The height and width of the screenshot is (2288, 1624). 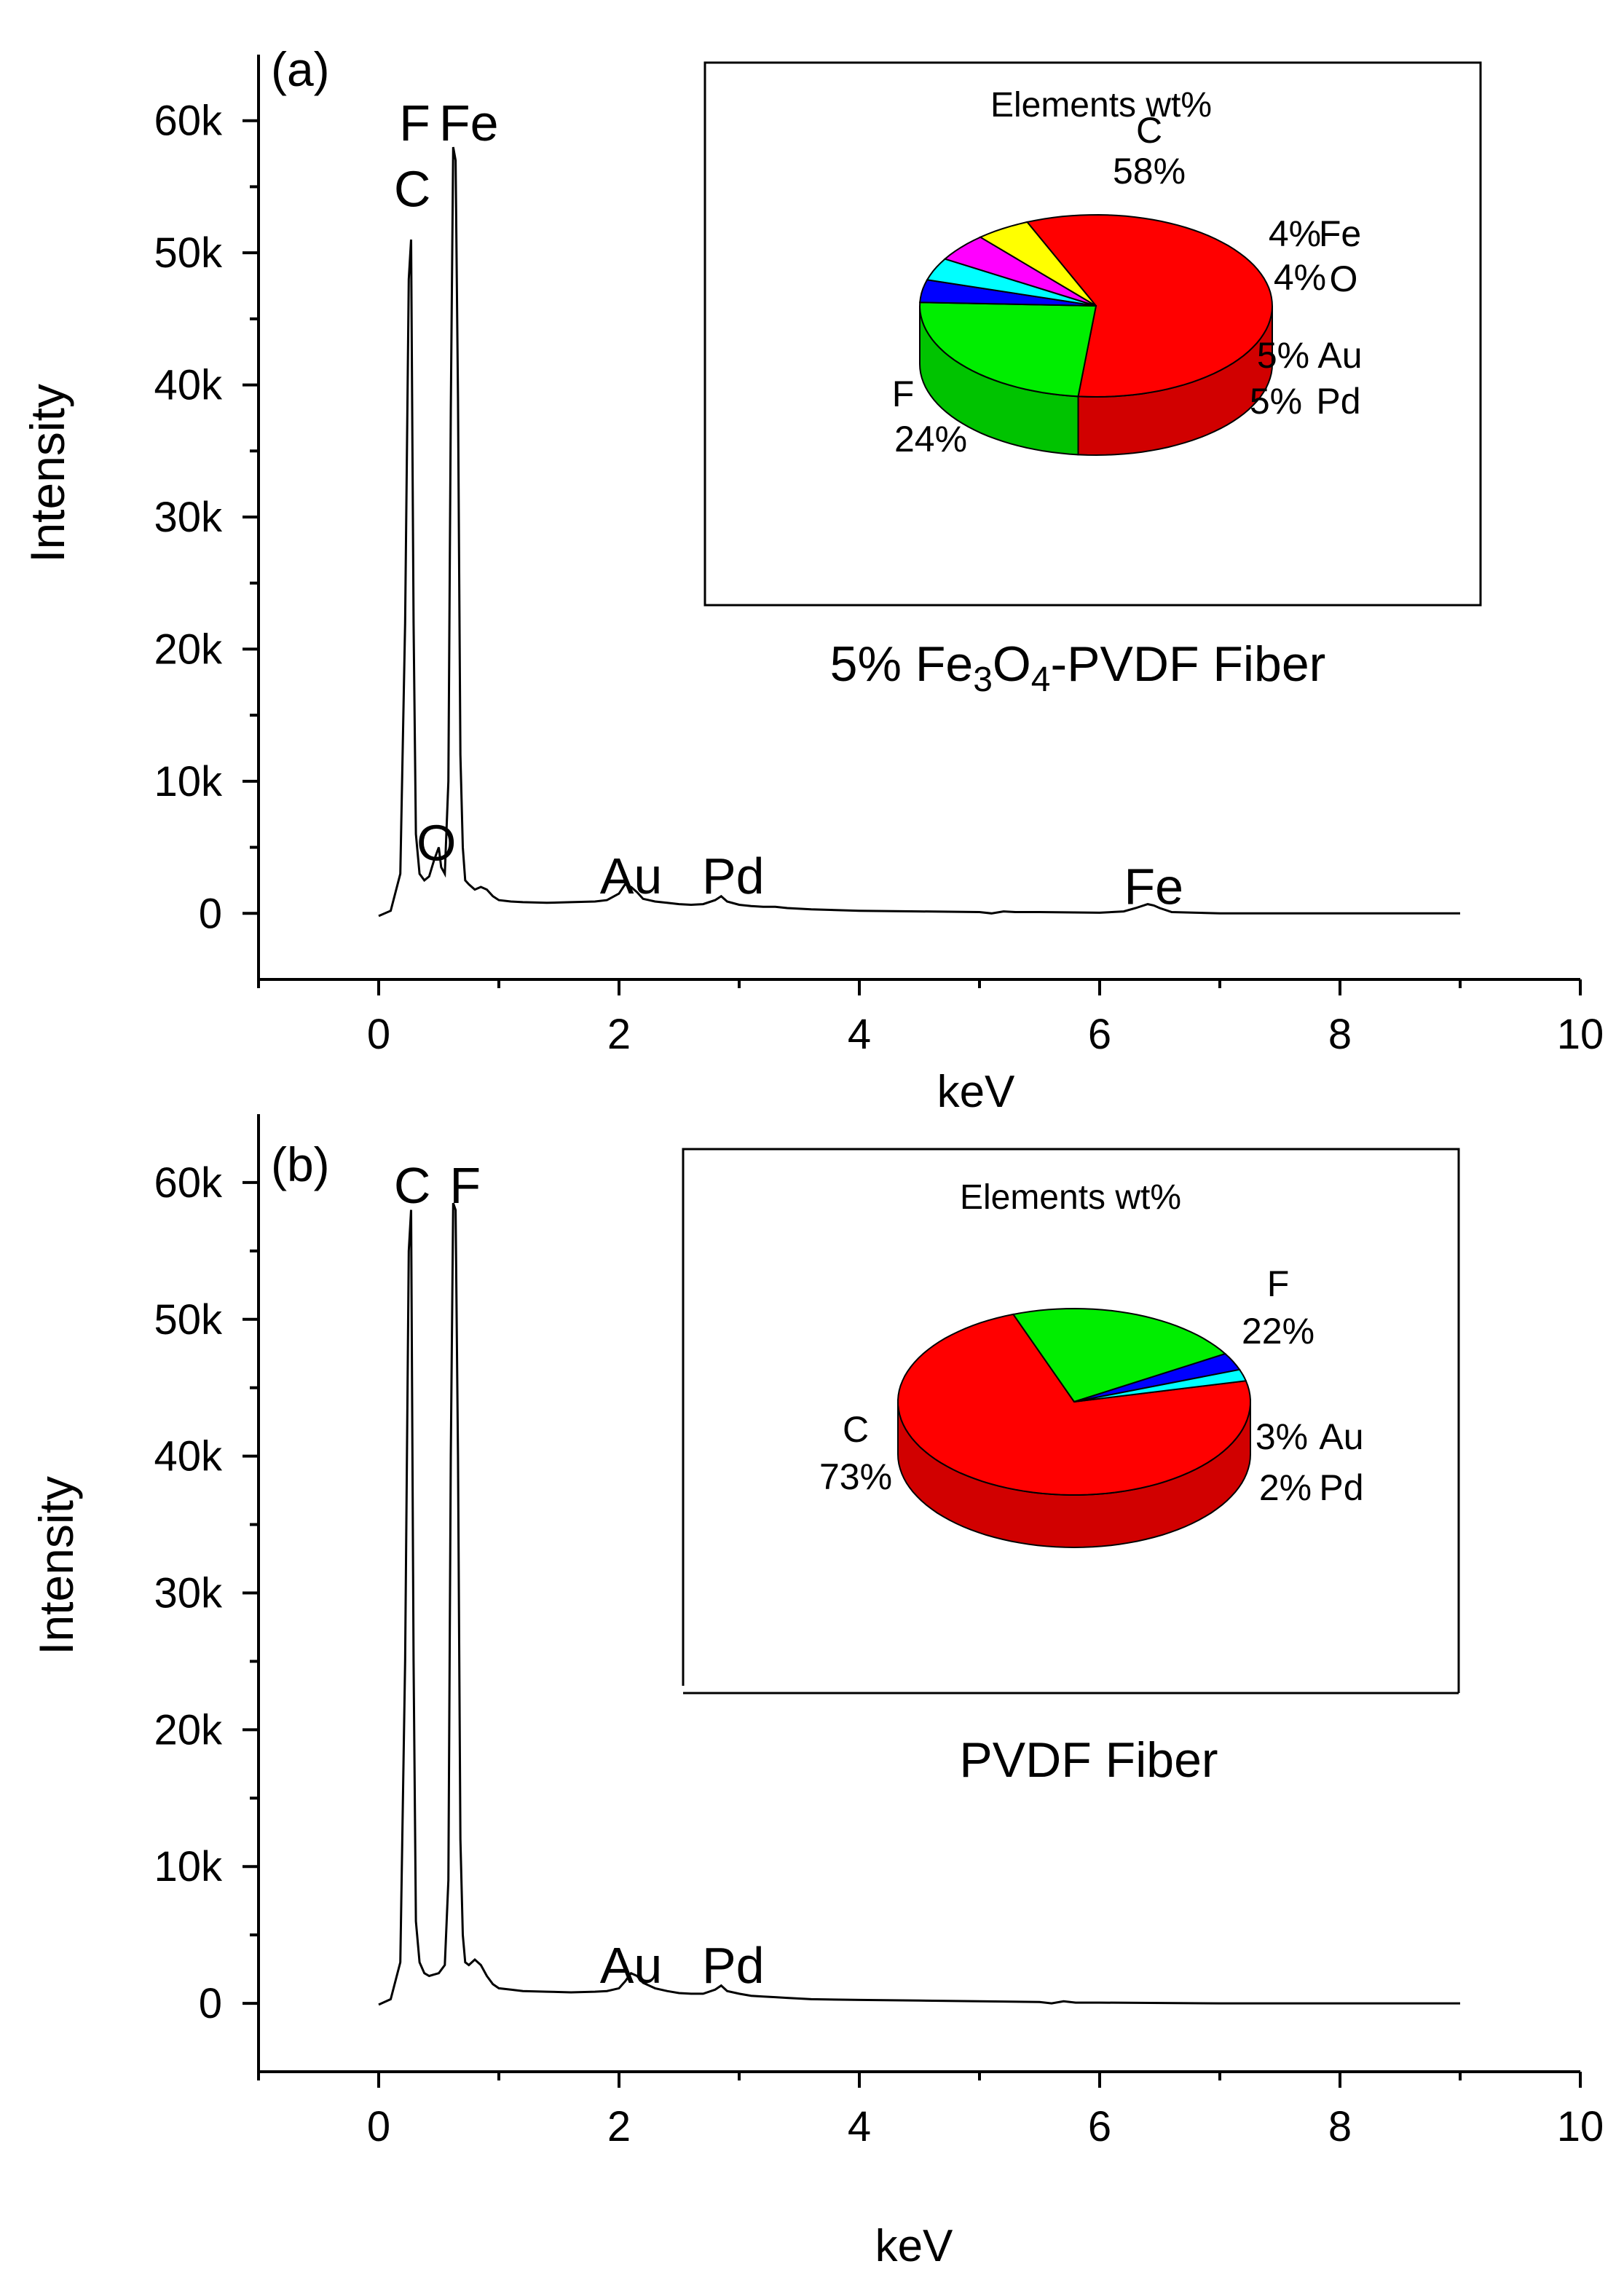 I want to click on panel-a-peak-label: C, so click(x=412, y=189).